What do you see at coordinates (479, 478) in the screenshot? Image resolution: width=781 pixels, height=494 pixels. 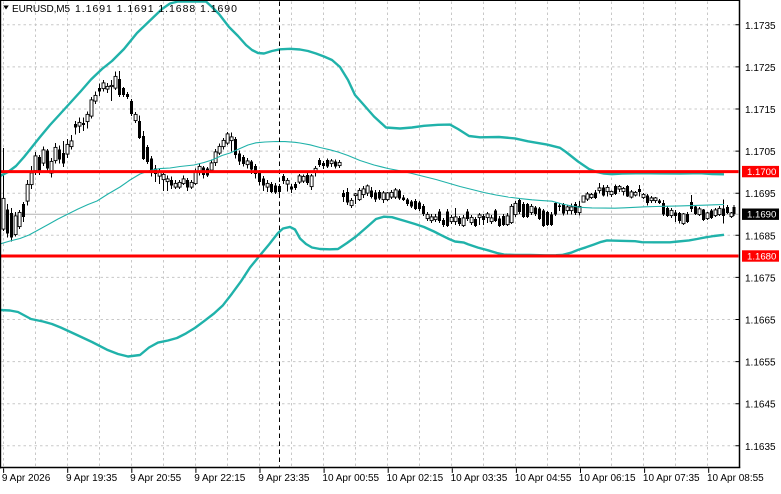 I see `svg-text: 10 Apr 03:35` at bounding box center [479, 478].